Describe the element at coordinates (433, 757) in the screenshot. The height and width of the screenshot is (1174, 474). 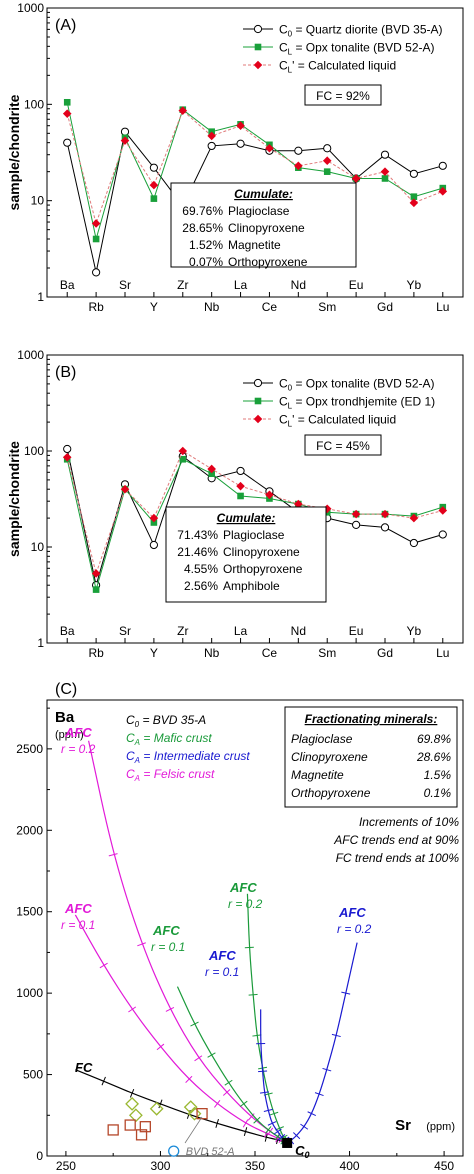
I see `mineral-percent: 28.6%` at that location.